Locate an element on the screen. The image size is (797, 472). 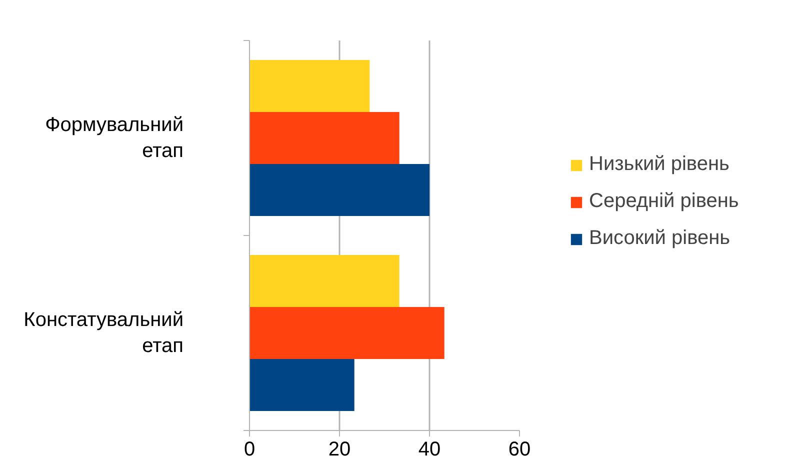
y-tick-label: Констатувальний етап is located at coordinates (104, 333).